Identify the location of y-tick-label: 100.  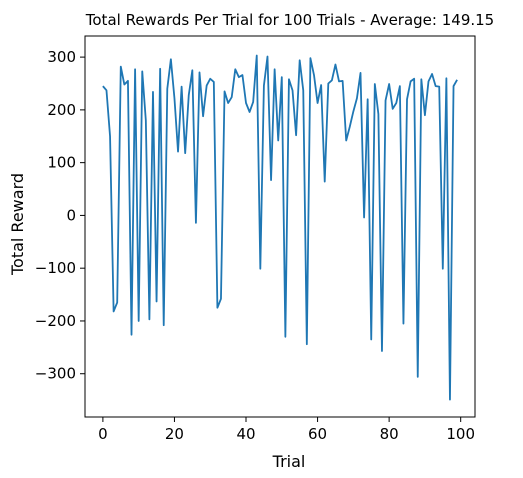
(61, 163).